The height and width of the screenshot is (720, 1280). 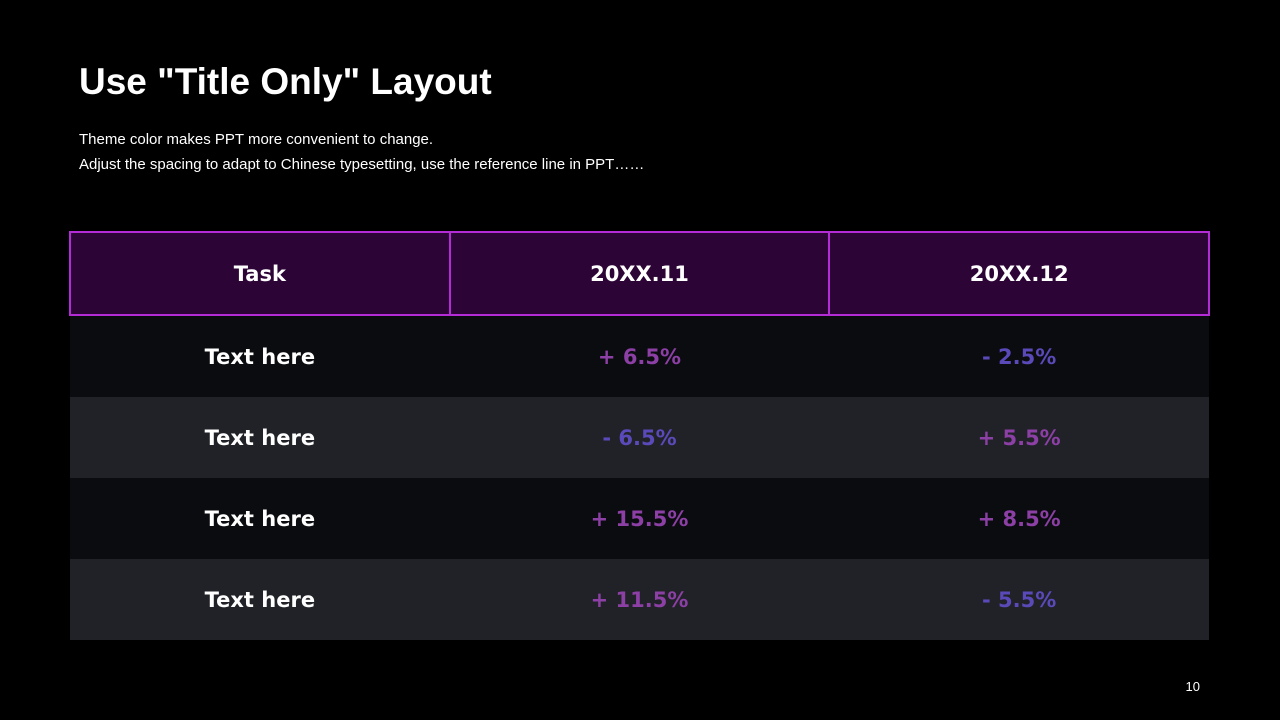 I want to click on header-row: Task 20XX.11 20XX.12, so click(x=639, y=273).